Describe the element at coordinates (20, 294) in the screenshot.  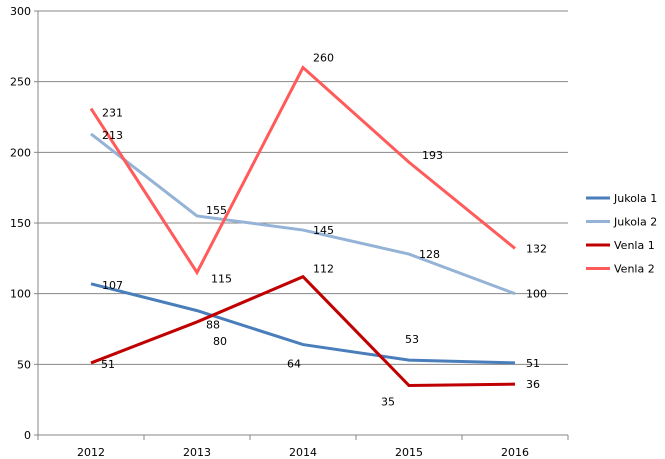
I see `y-tick-label: 100` at that location.